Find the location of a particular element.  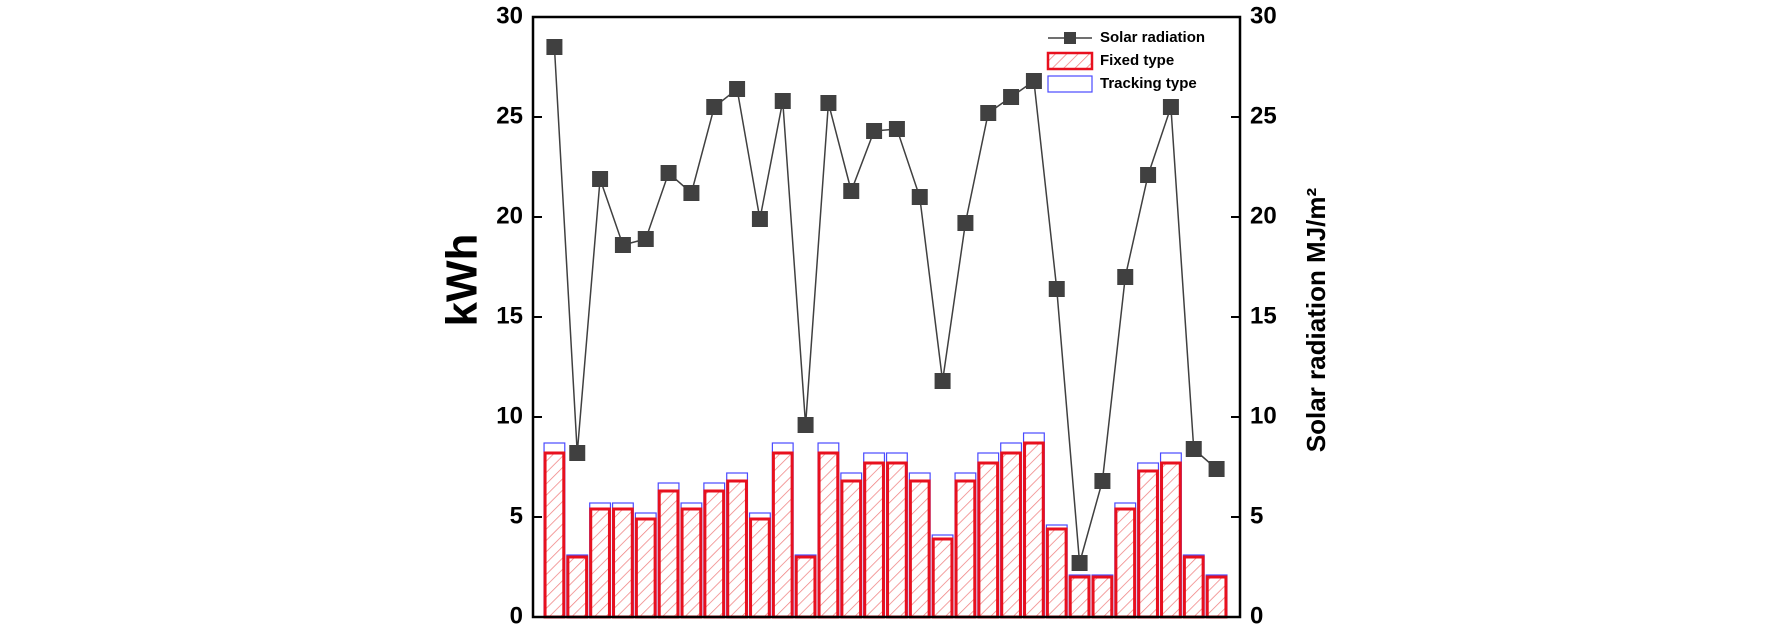

y-tick-label: 5 is located at coordinates (516, 515).